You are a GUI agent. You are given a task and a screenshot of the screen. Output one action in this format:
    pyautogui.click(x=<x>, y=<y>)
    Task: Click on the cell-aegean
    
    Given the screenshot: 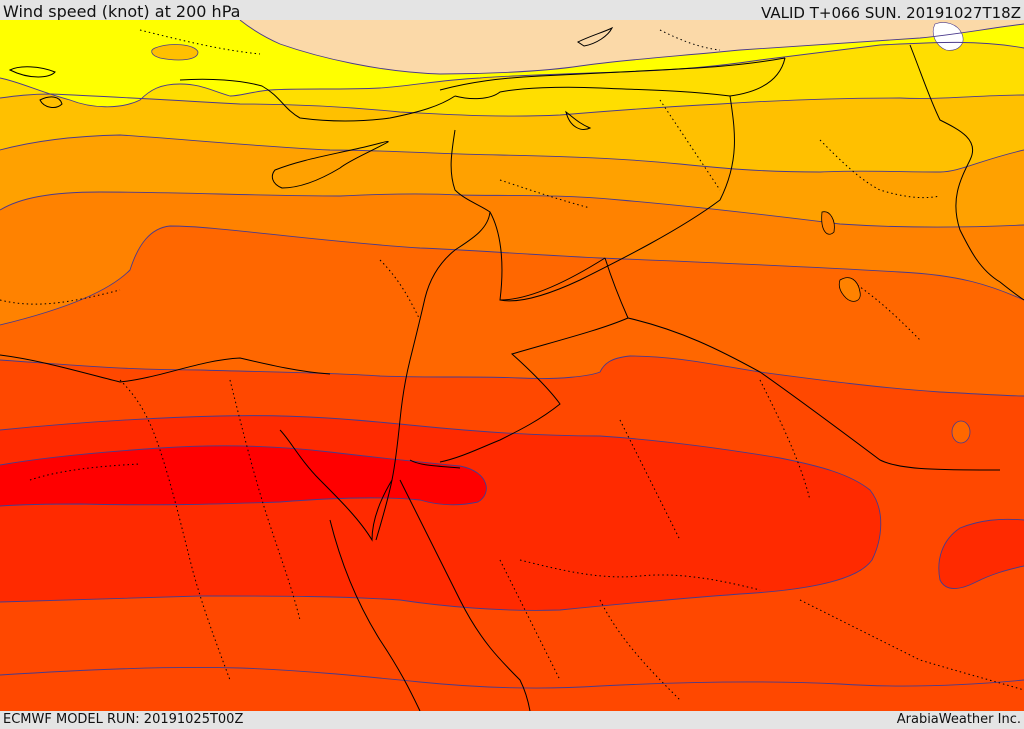 What is the action you would take?
    pyautogui.click(x=175, y=52)
    